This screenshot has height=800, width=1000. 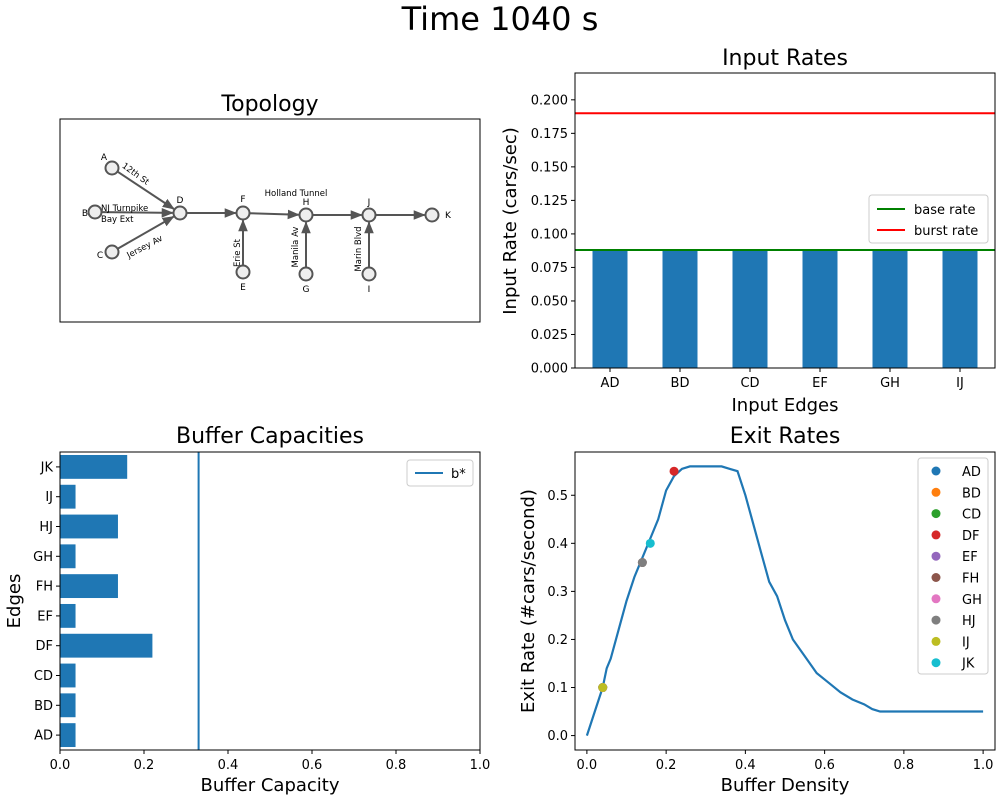 I want to click on input-bar-BD, so click(x=680, y=309).